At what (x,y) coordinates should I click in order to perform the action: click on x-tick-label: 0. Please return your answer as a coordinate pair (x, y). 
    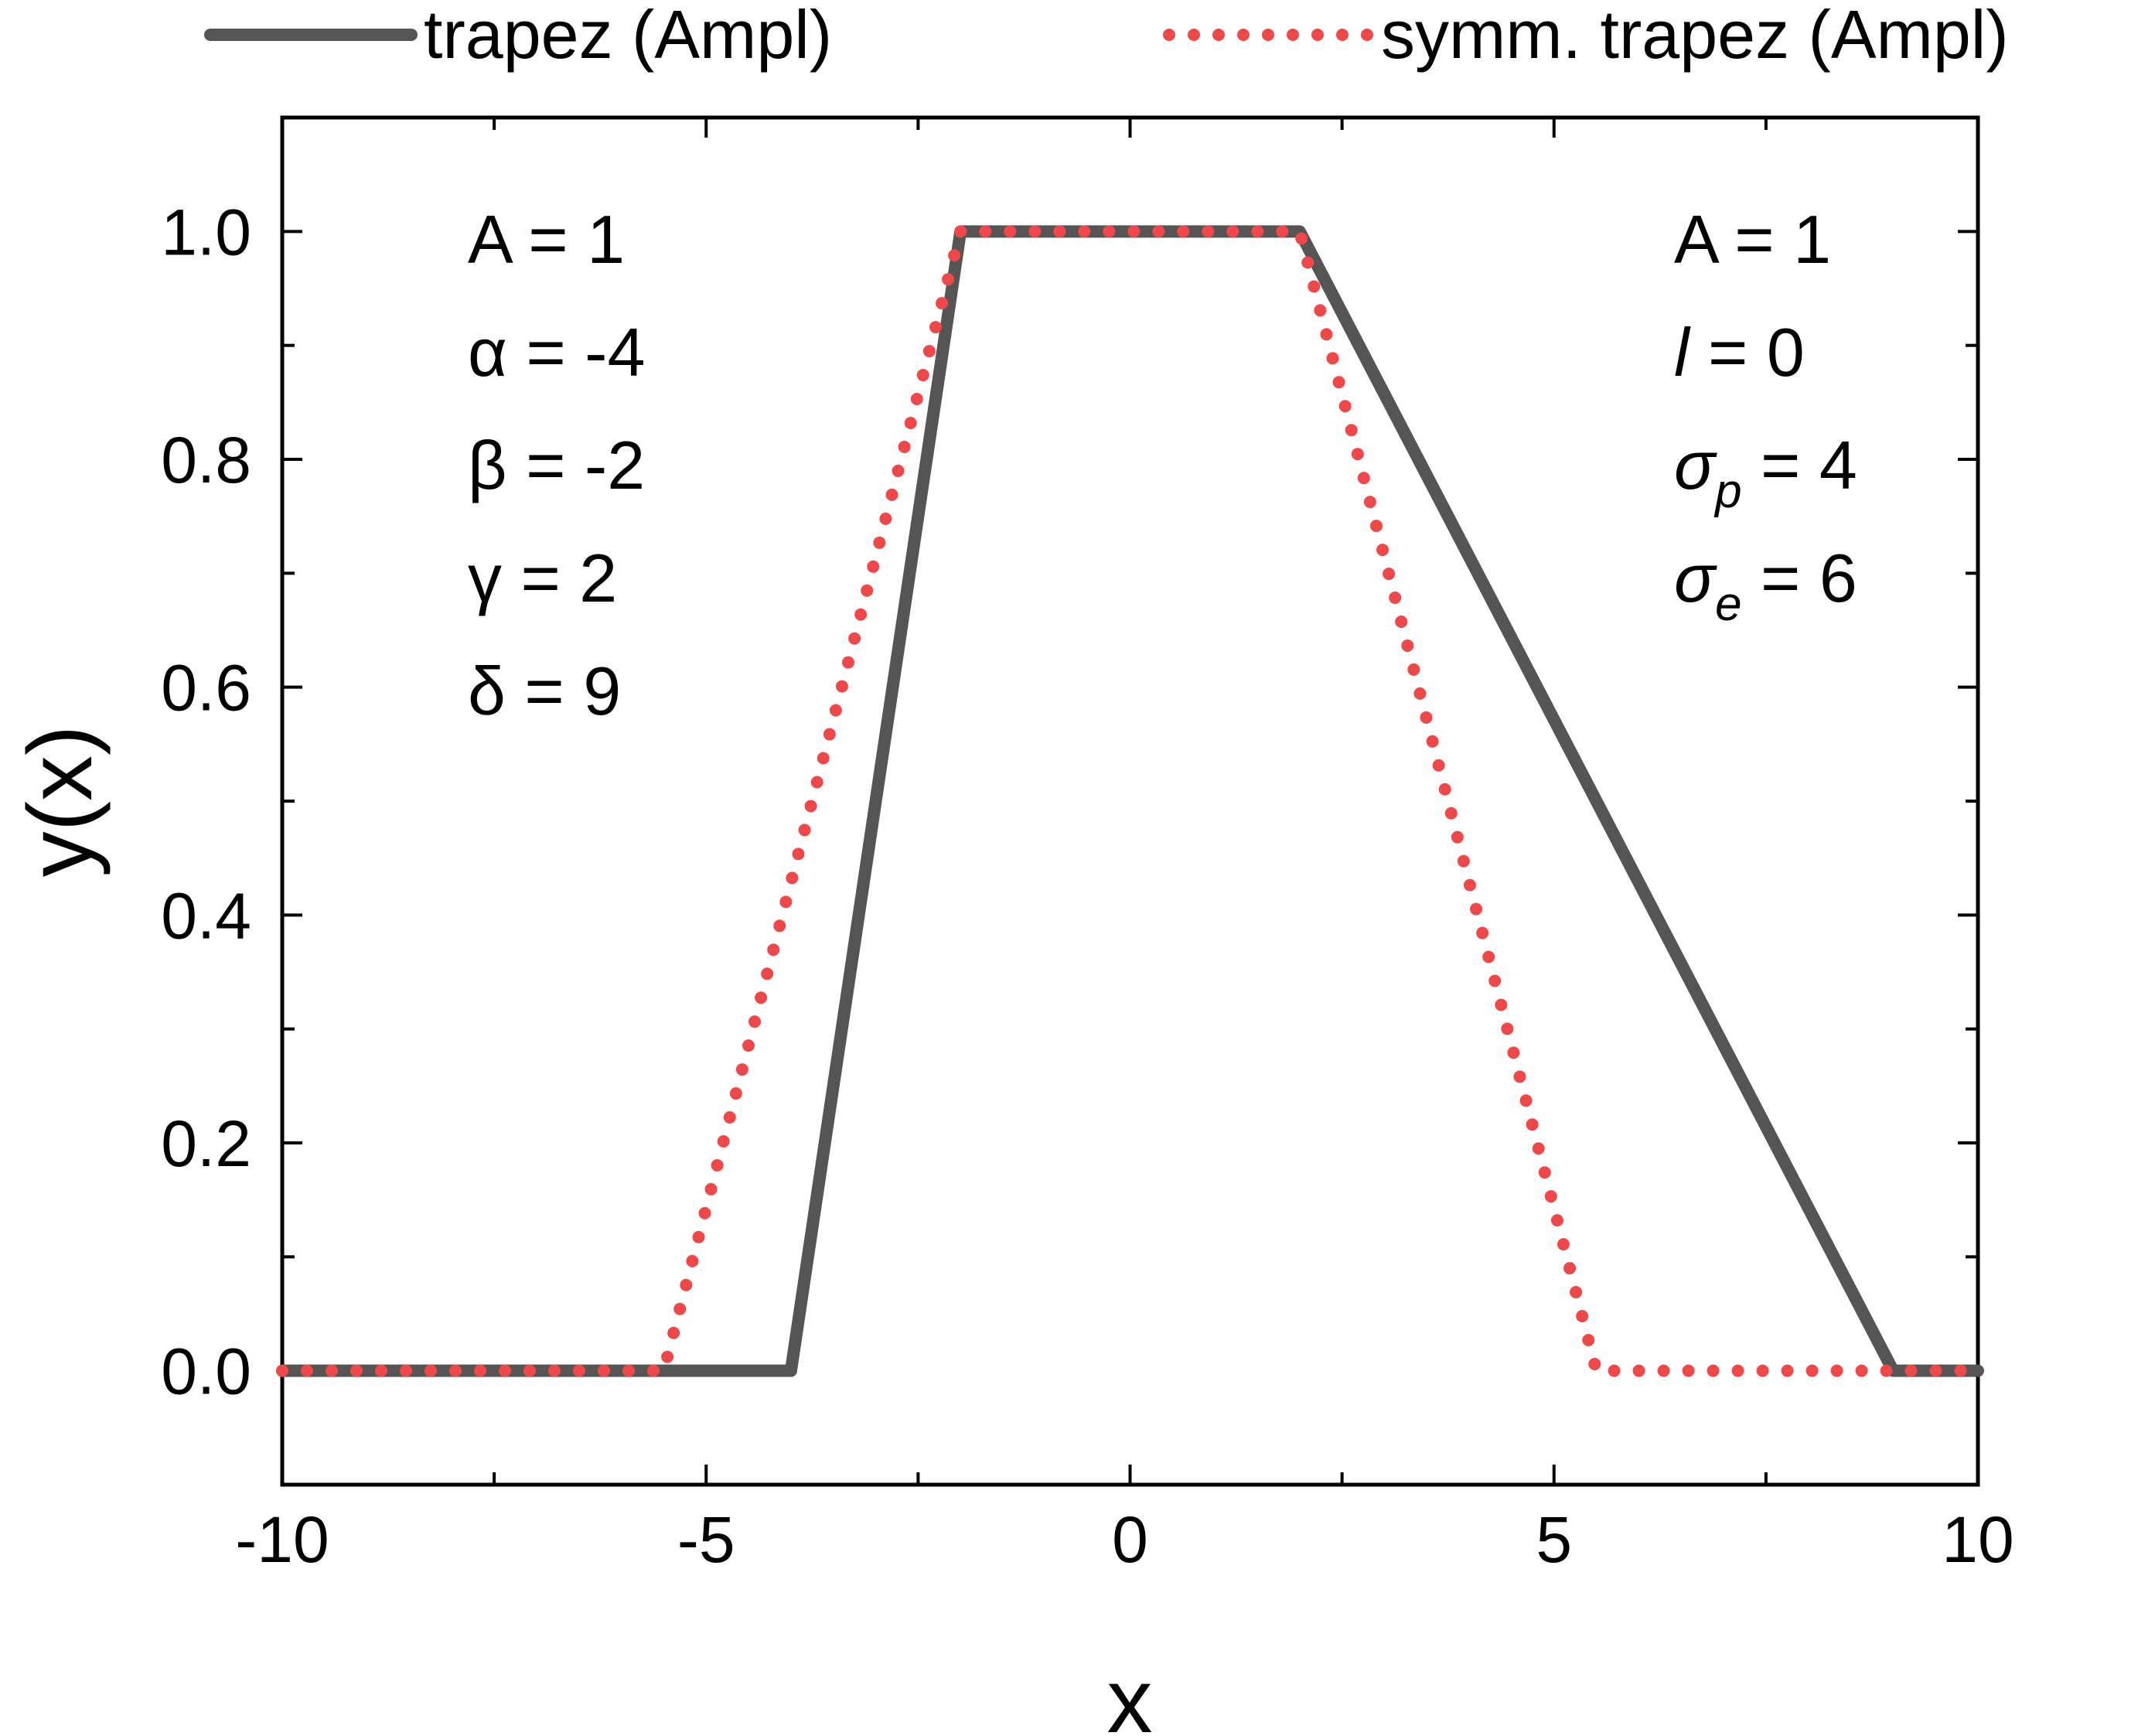
    Looking at the image, I should click on (1130, 1539).